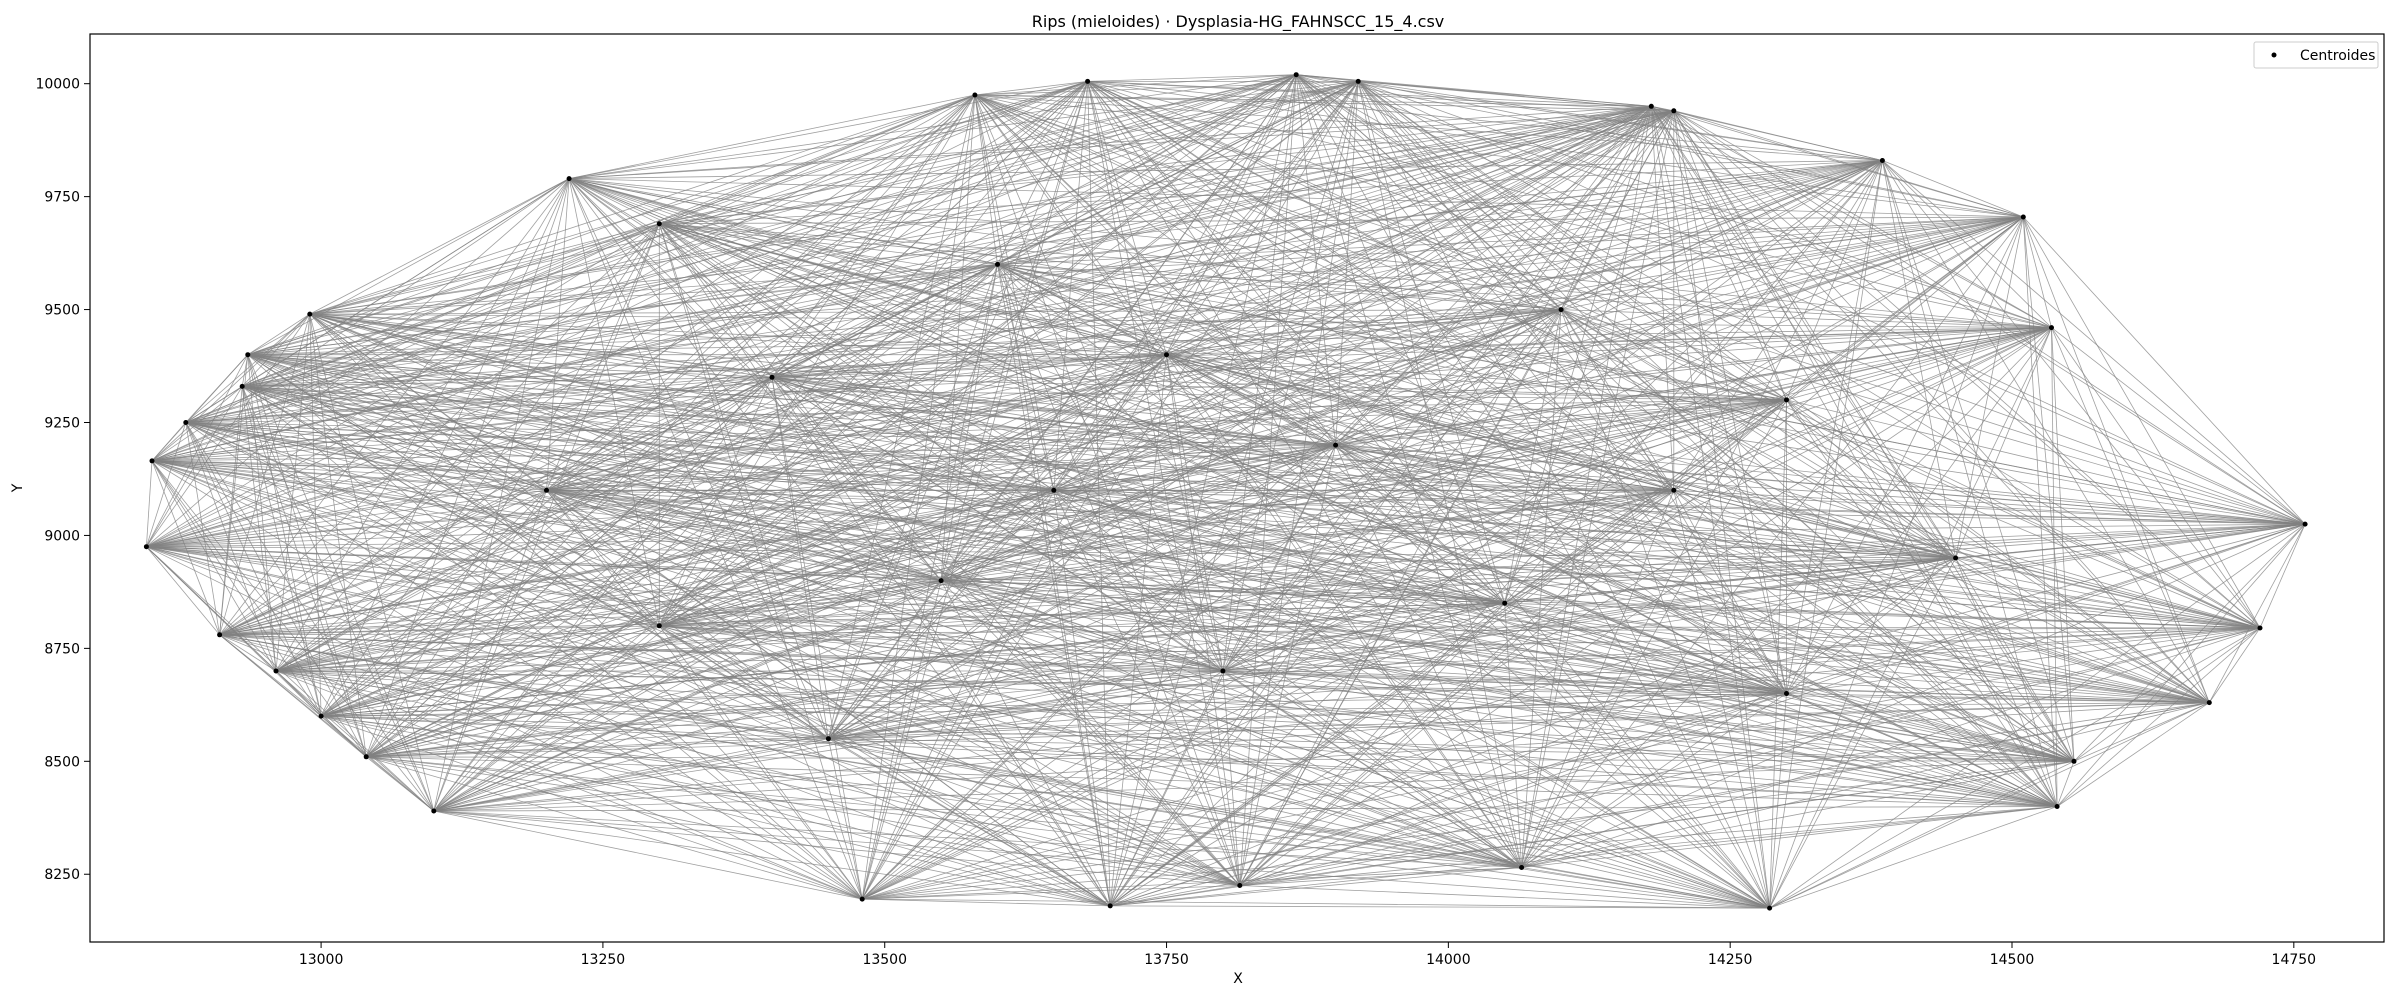  I want to click on y-tick-label: 9250, so click(62, 423).